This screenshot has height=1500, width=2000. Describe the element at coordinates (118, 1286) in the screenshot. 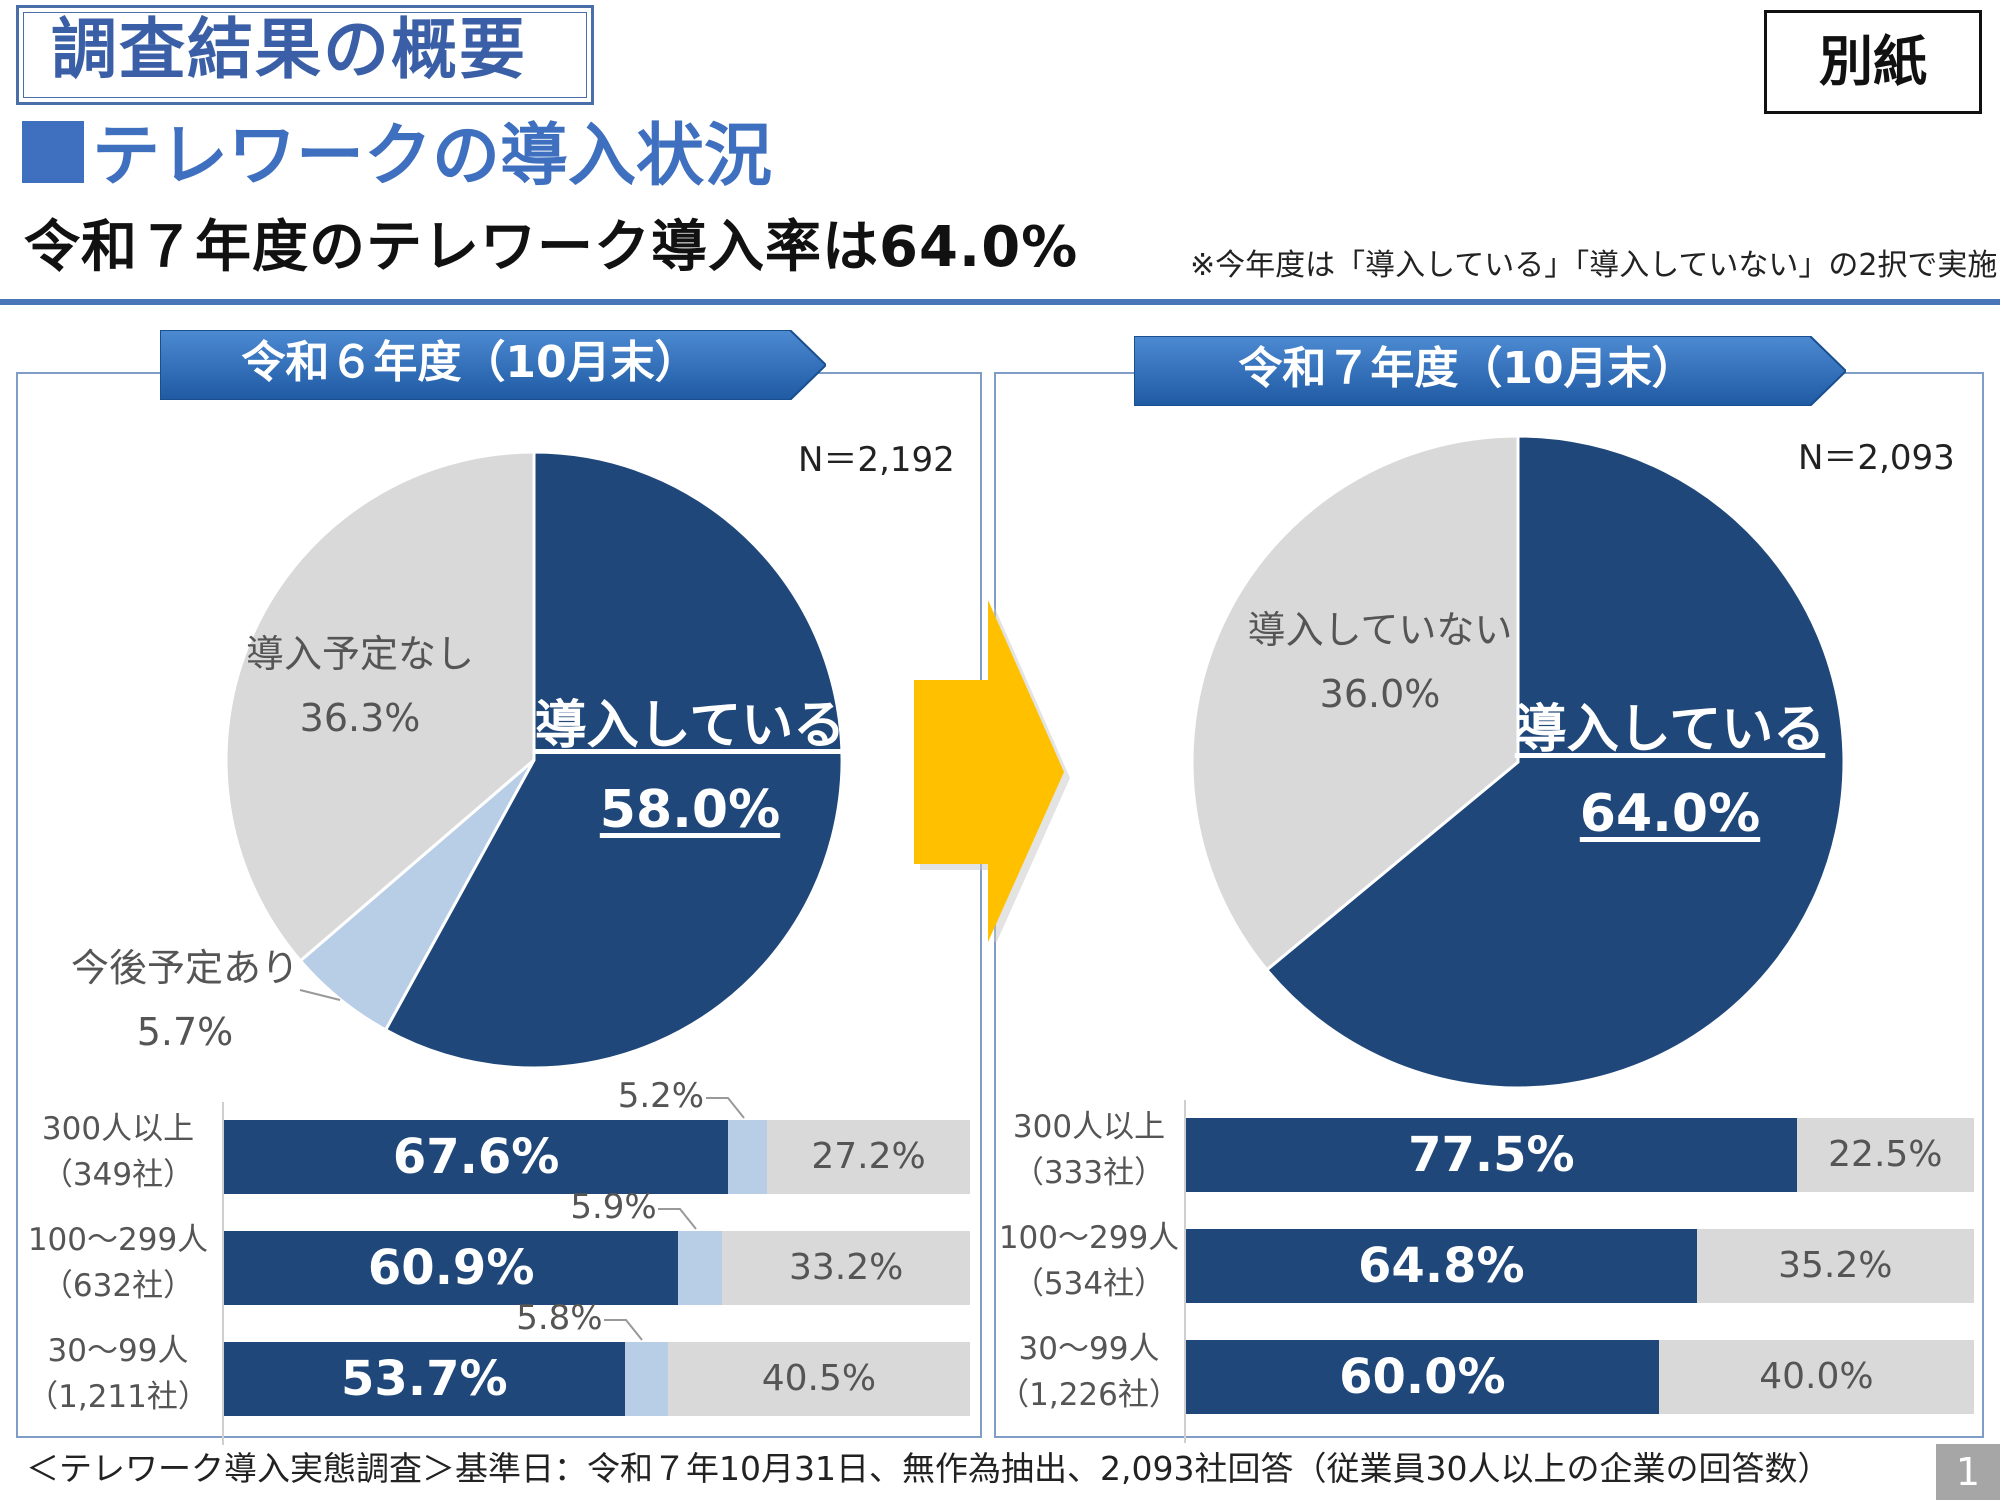

I see `bar-category-count: （632社）` at that location.